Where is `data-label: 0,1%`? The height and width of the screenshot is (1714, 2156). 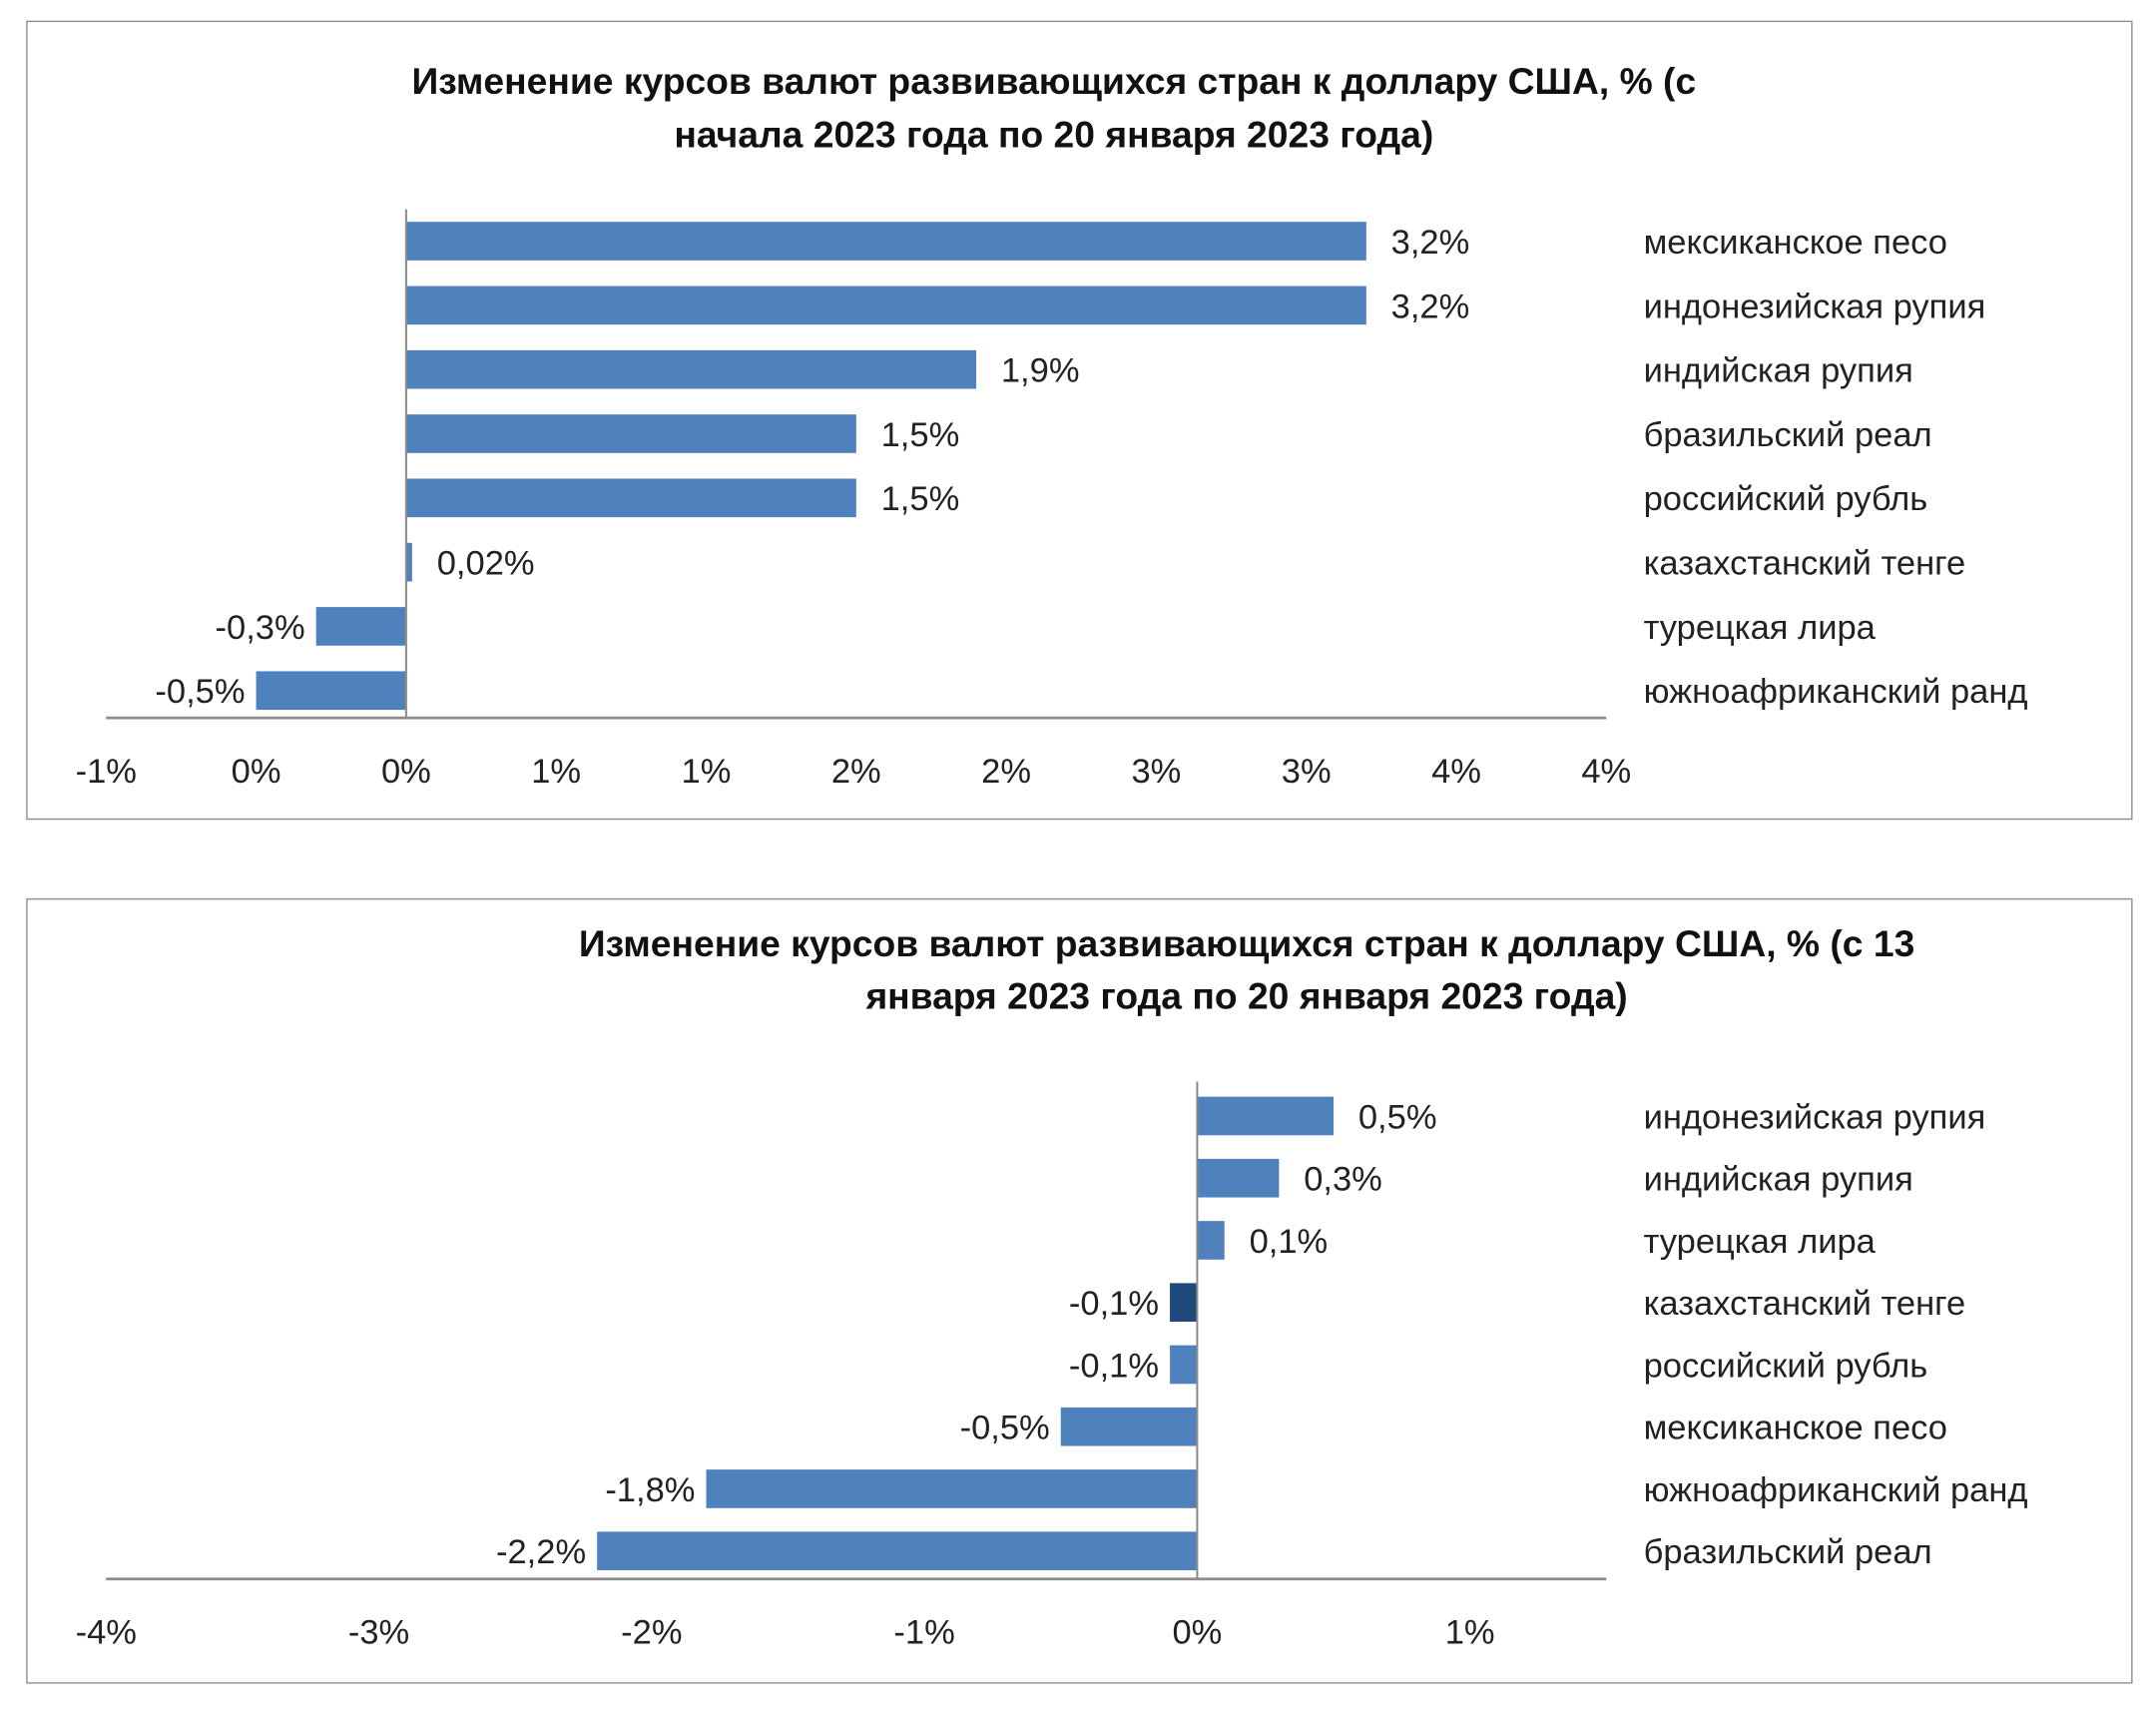
data-label: 0,1% is located at coordinates (1289, 1242).